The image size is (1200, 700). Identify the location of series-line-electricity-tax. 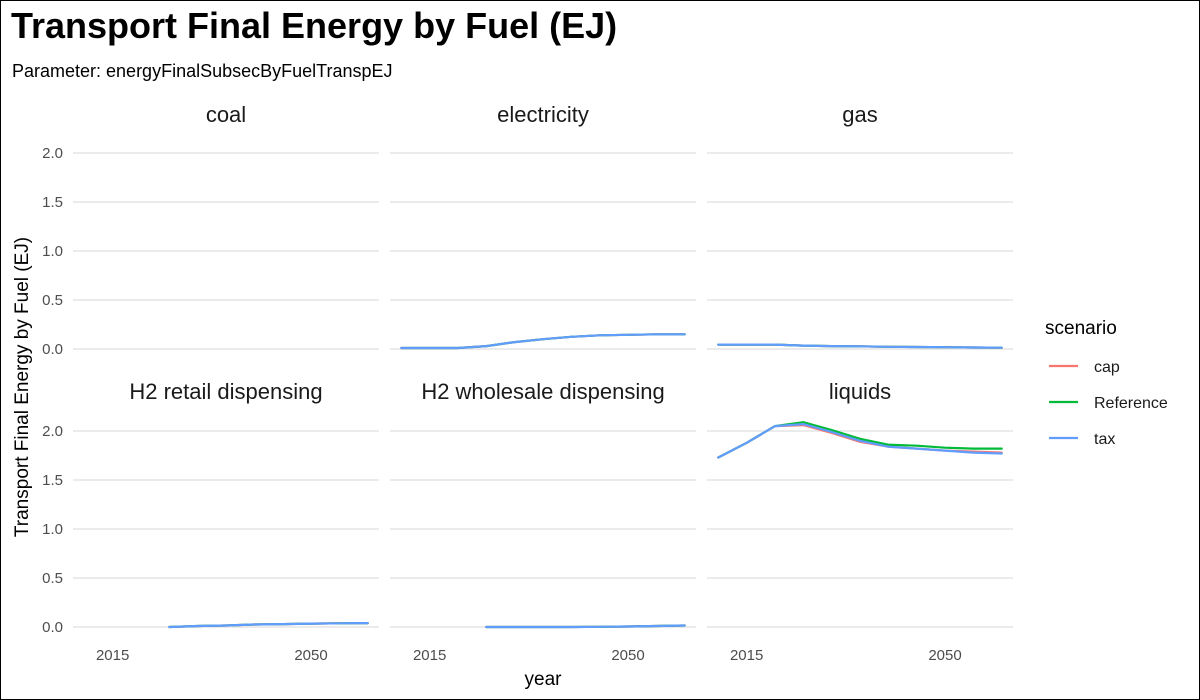
(543, 341).